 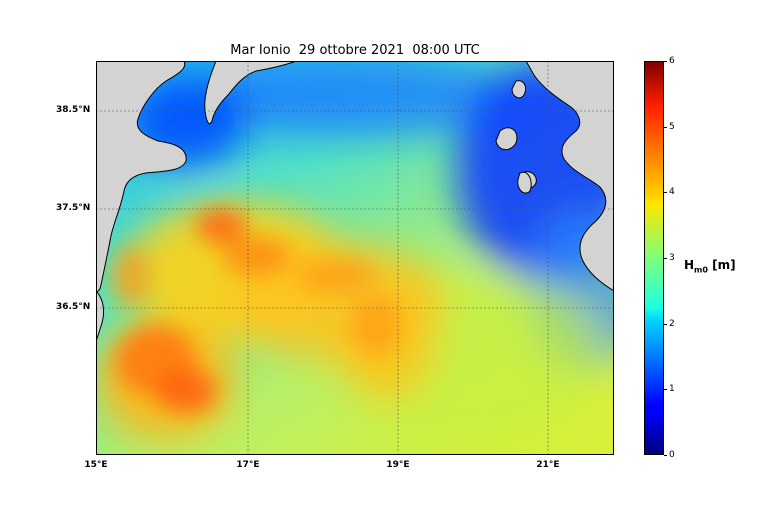 What do you see at coordinates (701, 270) in the screenshot?
I see `colorbar-label-subscript: m0` at bounding box center [701, 270].